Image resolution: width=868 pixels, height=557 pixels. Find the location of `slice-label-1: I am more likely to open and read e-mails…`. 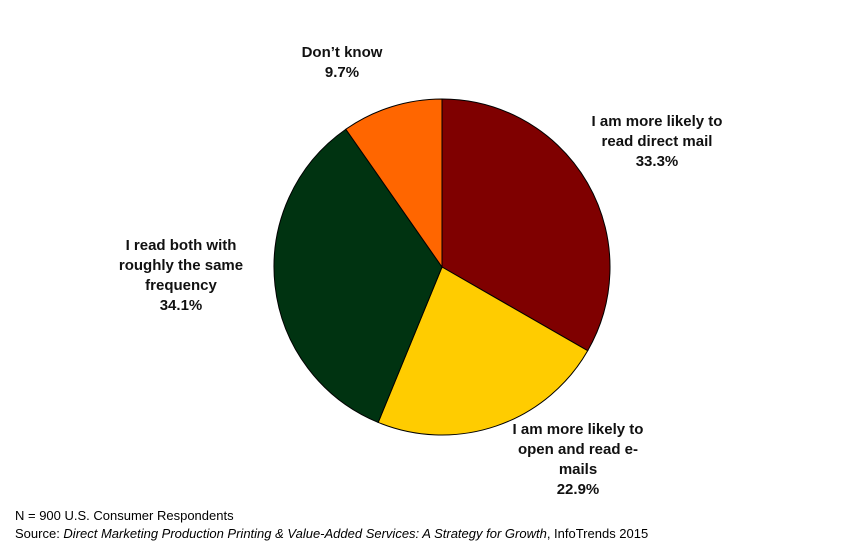

slice-label-1: I am more likely to open and read e-mails… is located at coordinates (578, 460).